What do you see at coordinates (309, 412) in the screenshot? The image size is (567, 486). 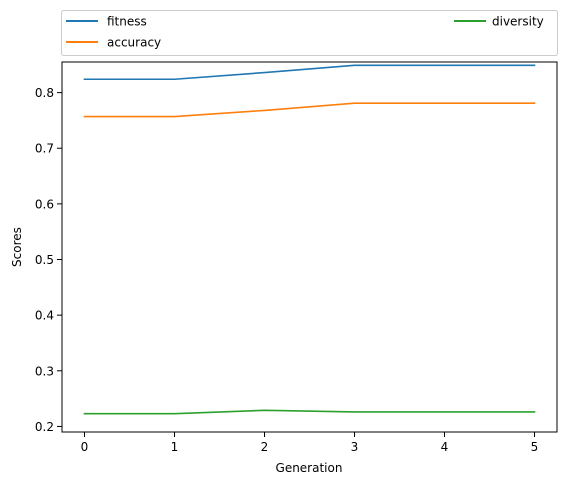 I see `series-line-diversity` at bounding box center [309, 412].